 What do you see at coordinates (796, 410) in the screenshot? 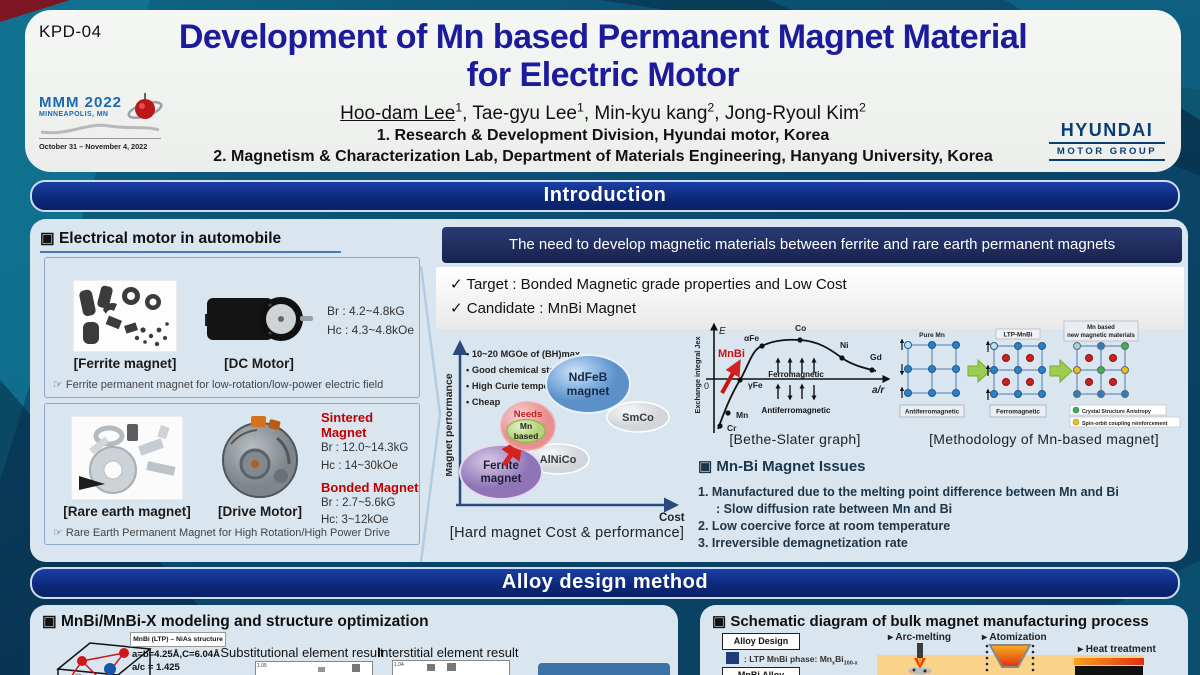
I see `antiferromagnetic-label: Antiferromagnetic` at bounding box center [796, 410].